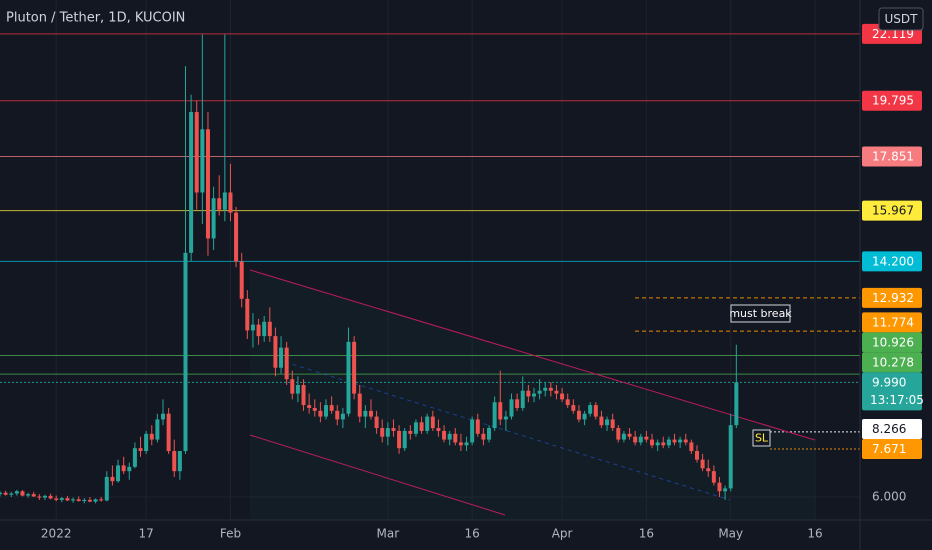  I want to click on channel-bottom, so click(377, 475).